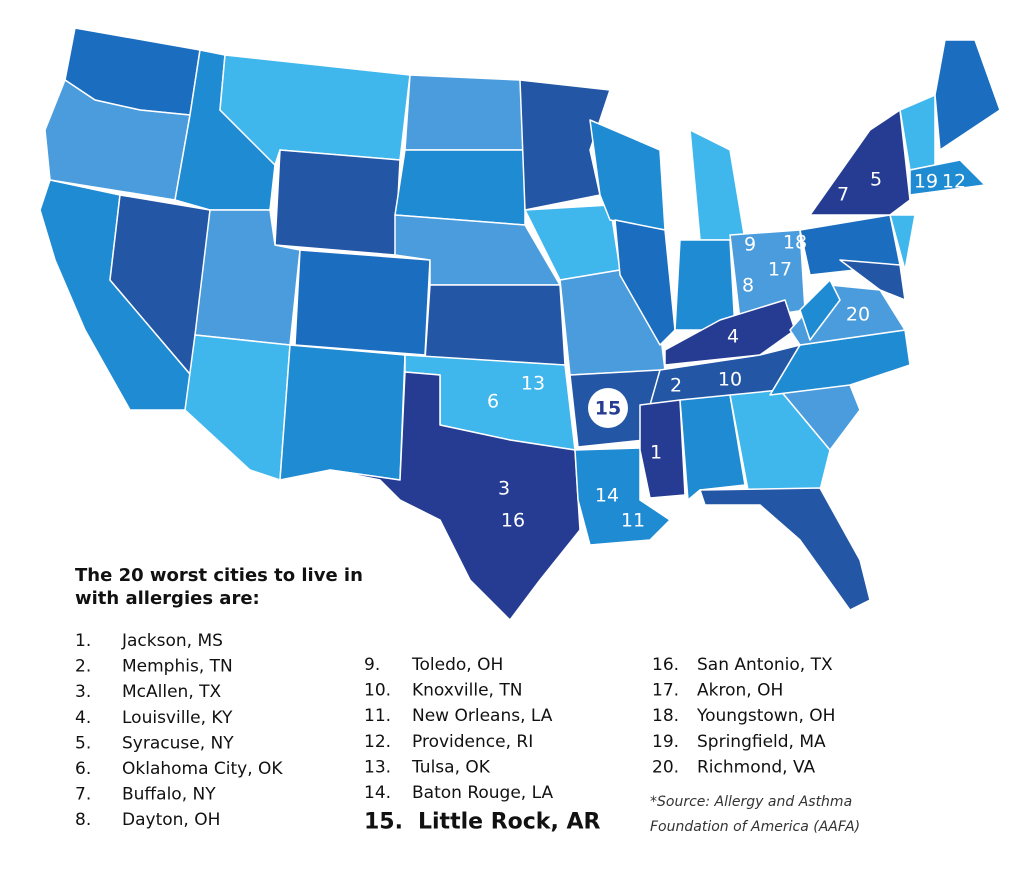 Image resolution: width=1024 pixels, height=872 pixels. I want to click on map-label: 11, so click(633, 521).